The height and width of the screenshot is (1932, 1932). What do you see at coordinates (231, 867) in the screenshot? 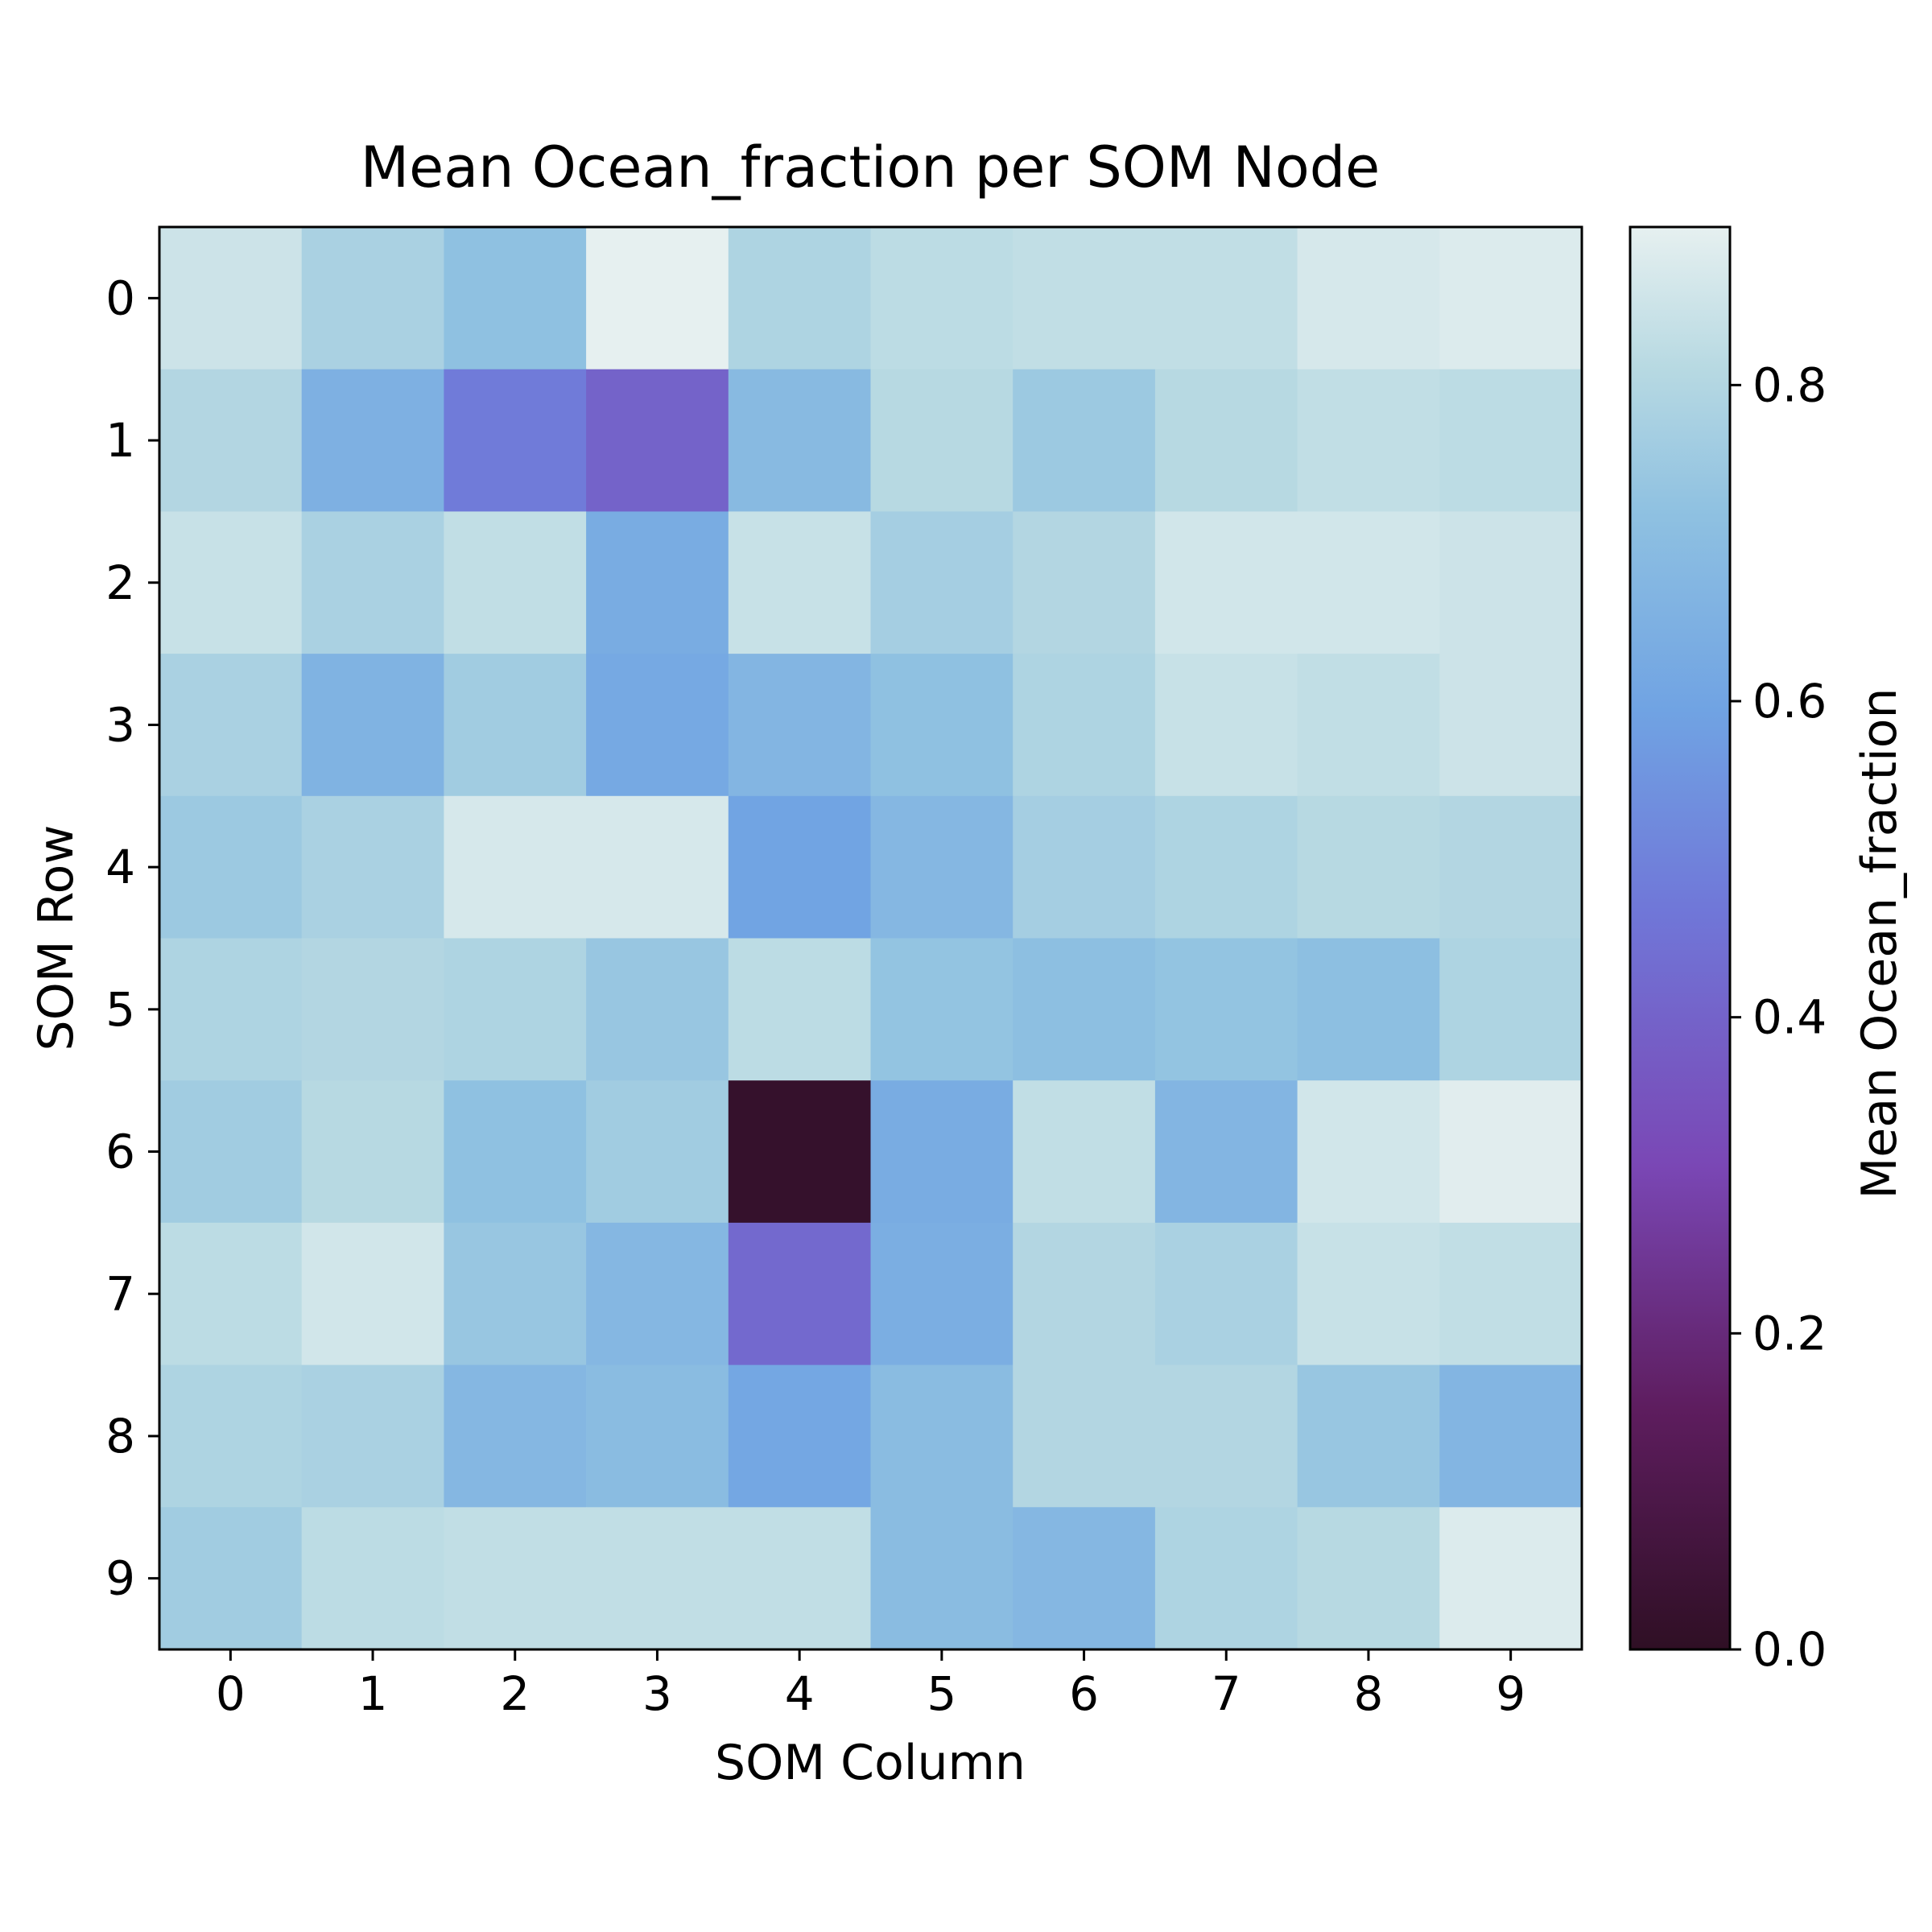
I see `heatmap-cell-r4-c0` at bounding box center [231, 867].